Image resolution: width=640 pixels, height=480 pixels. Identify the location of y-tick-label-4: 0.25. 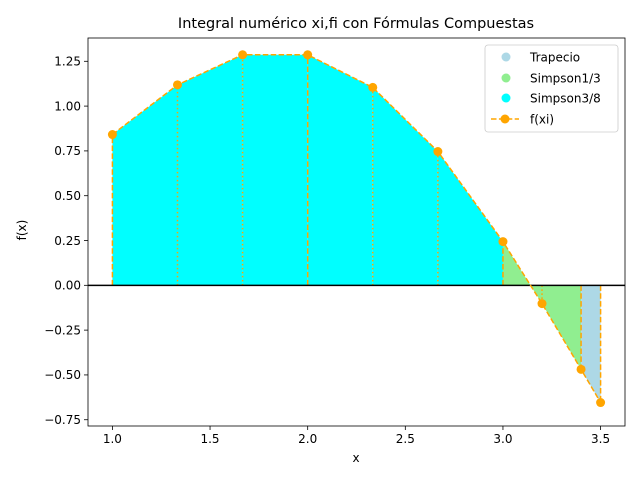
(67, 241).